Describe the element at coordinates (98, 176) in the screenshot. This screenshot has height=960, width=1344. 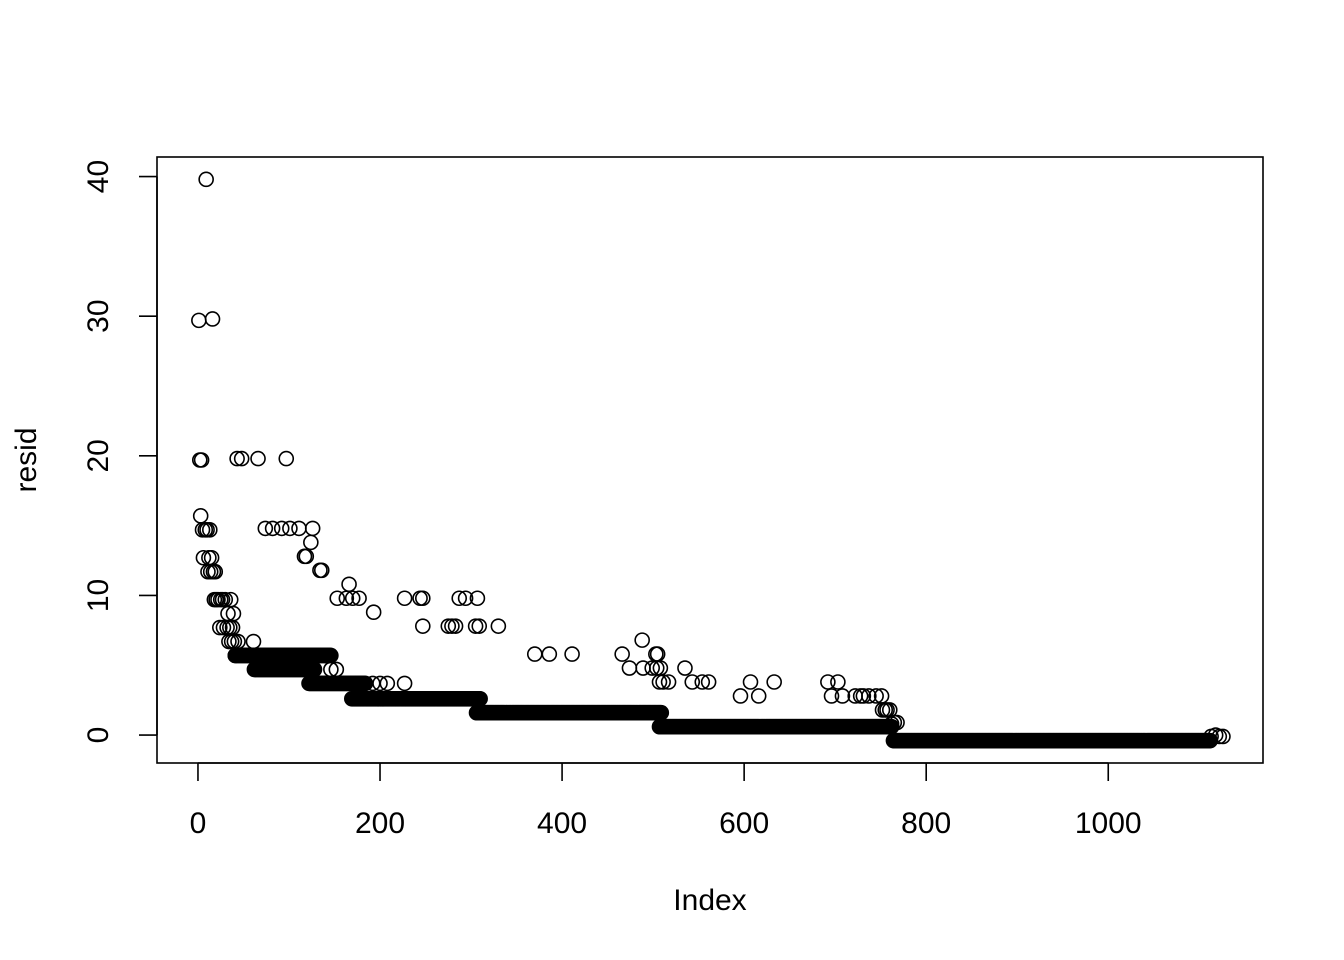
I see `y-tick-label: 40` at that location.